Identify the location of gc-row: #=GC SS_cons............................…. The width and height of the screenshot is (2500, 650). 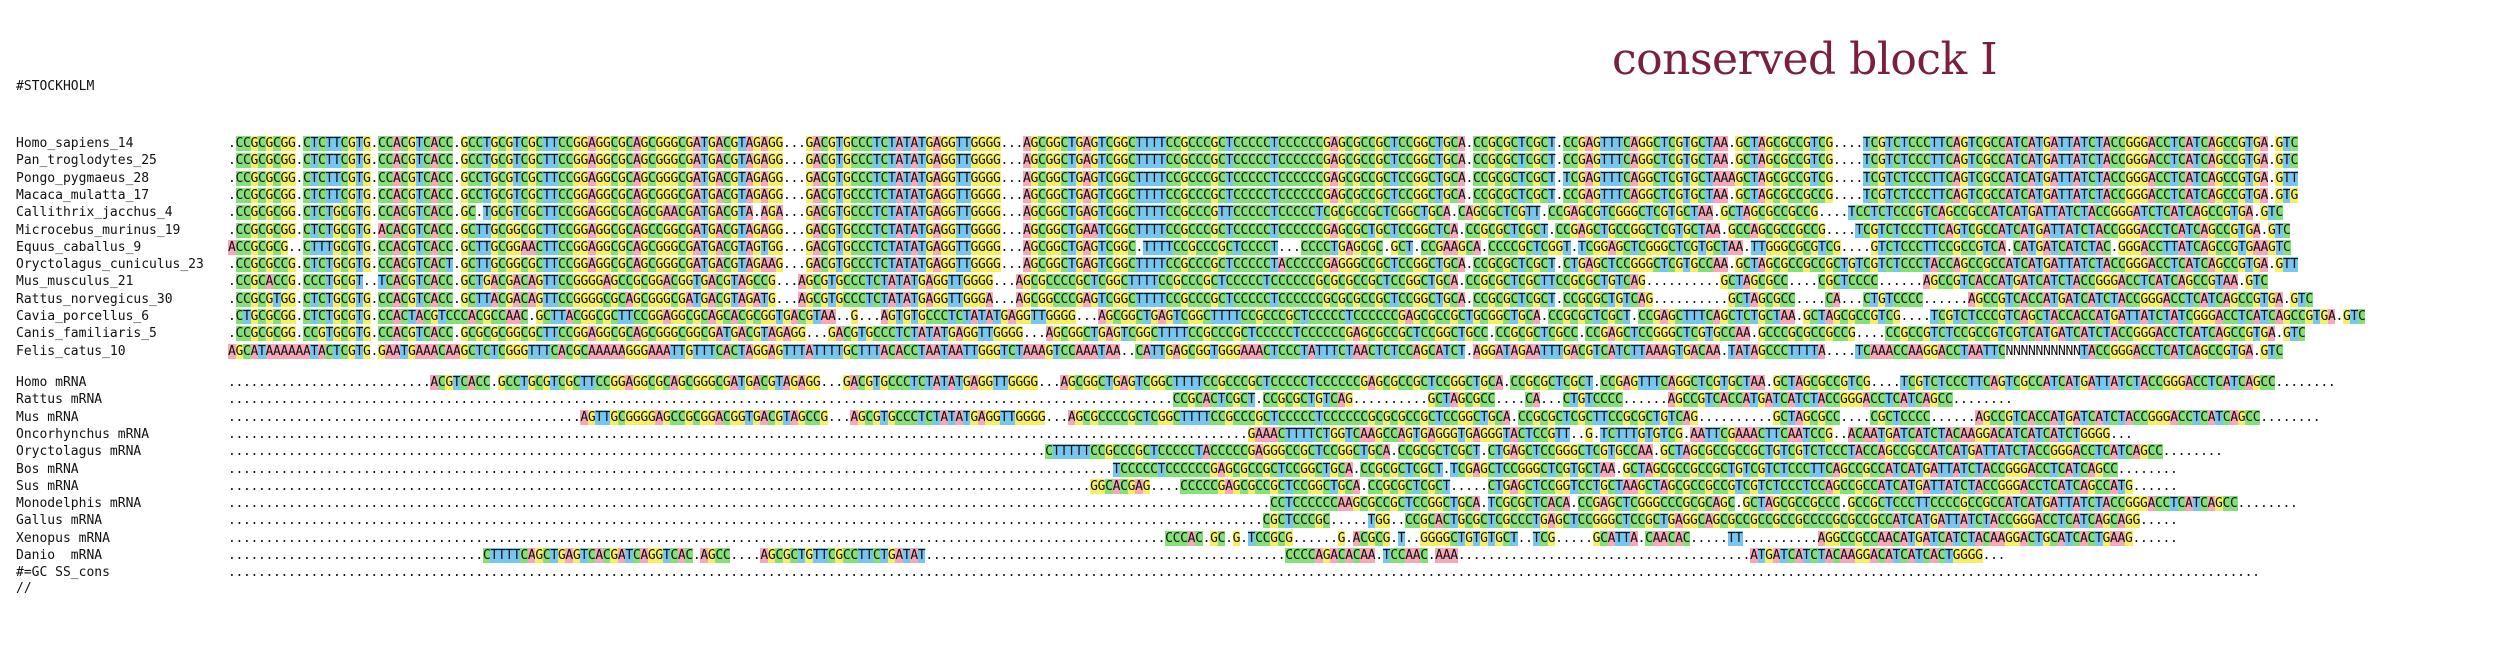
(1138, 572).